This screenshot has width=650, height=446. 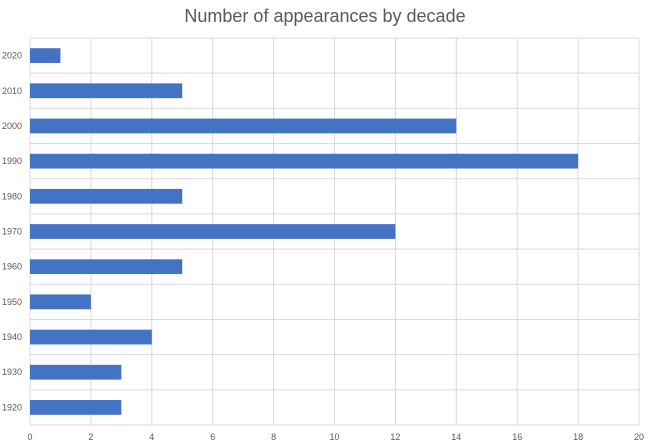 I want to click on x-tick-label: 12, so click(x=395, y=437).